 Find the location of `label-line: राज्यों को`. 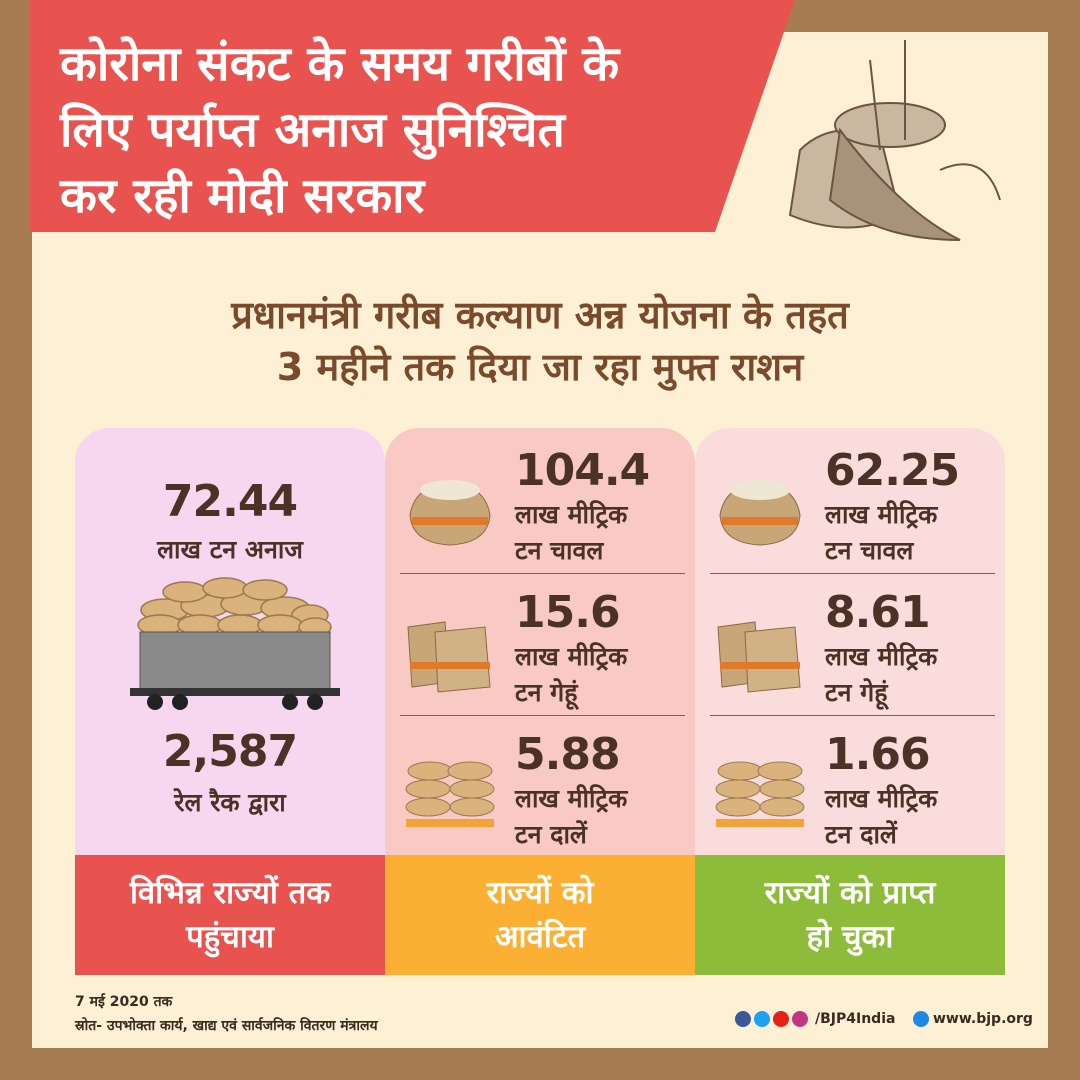

label-line: राज्यों को is located at coordinates (540, 893).